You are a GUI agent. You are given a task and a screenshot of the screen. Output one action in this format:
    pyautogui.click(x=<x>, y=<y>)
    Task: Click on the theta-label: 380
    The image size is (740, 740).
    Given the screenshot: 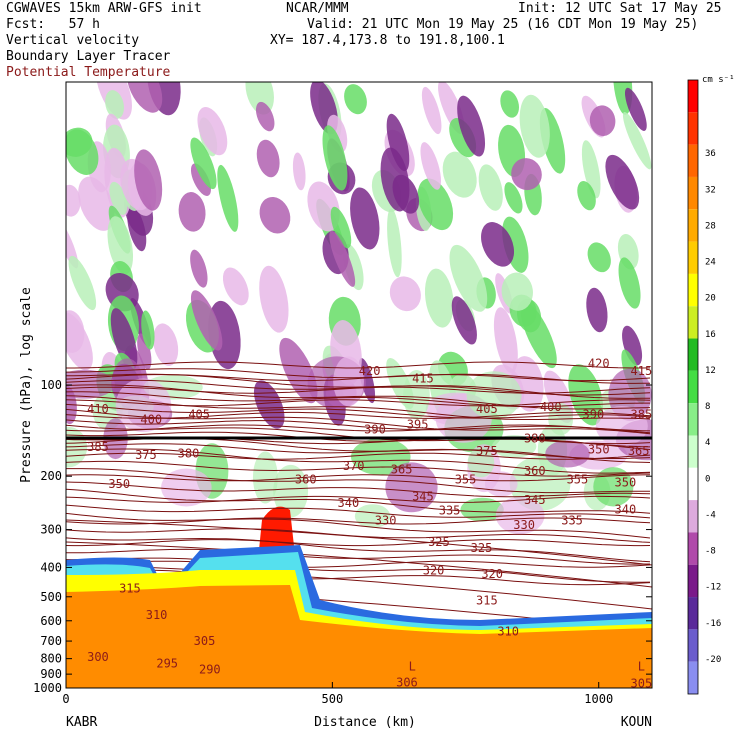 What is the action you would take?
    pyautogui.click(x=189, y=453)
    